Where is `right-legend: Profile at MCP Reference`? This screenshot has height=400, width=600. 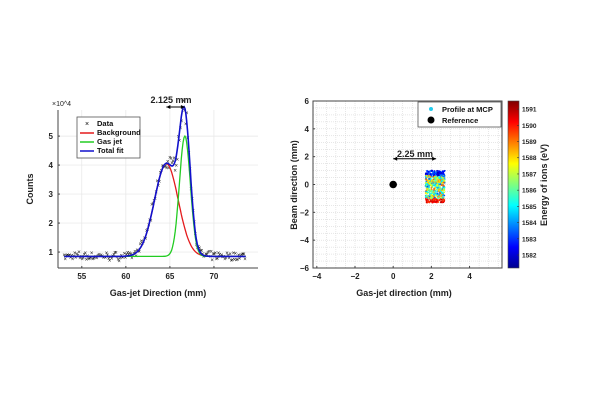 right-legend: Profile at MCP Reference is located at coordinates (459, 114).